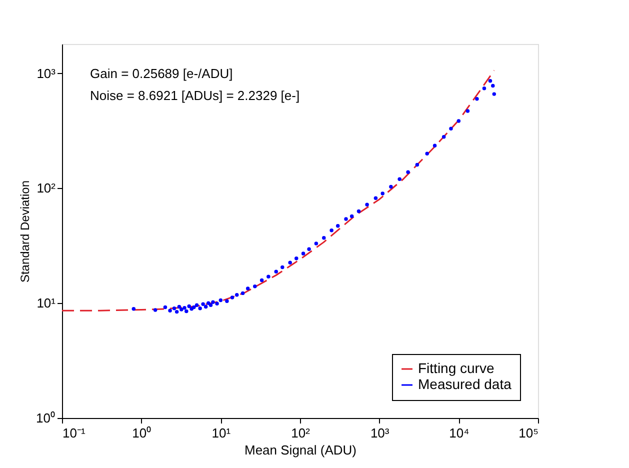 The height and width of the screenshot is (468, 629). Describe the element at coordinates (195, 95) in the screenshot. I see `annotation: Noise = 8.6921 [ADUs] = 2.2329 [e-]` at that location.